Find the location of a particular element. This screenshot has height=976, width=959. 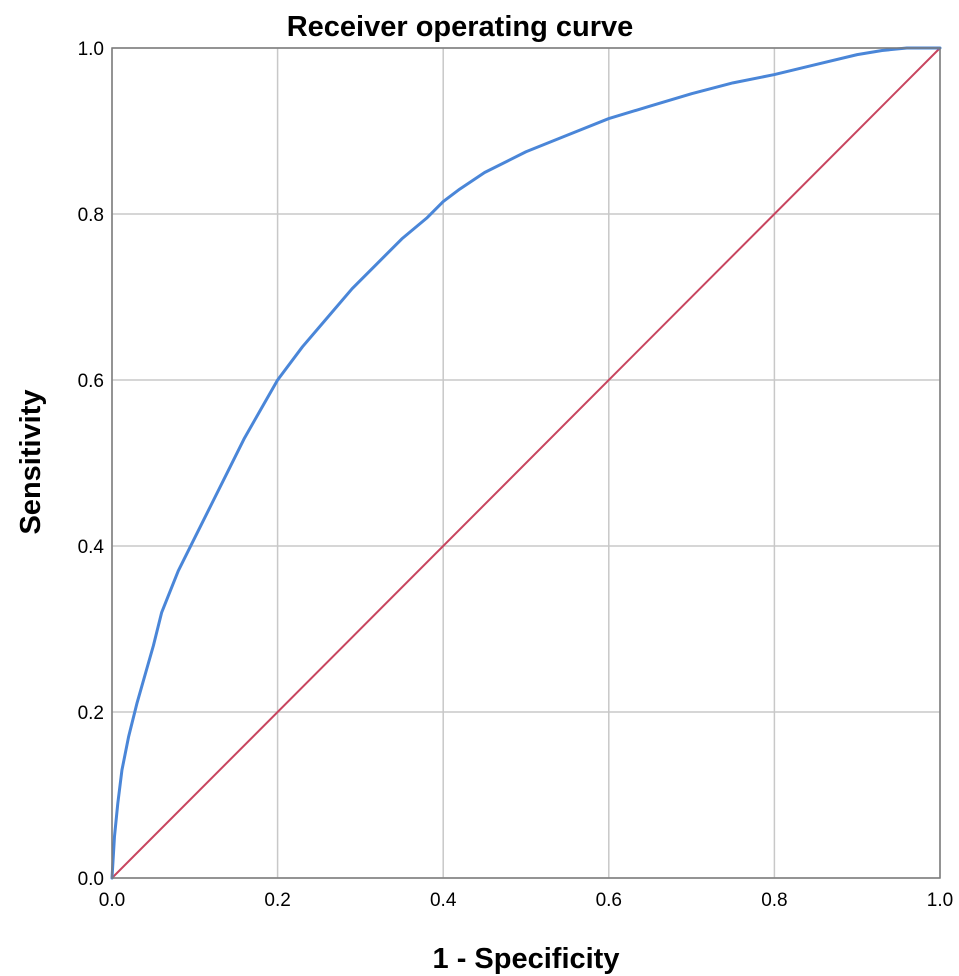

x-tick-label: 1.0 is located at coordinates (940, 900).